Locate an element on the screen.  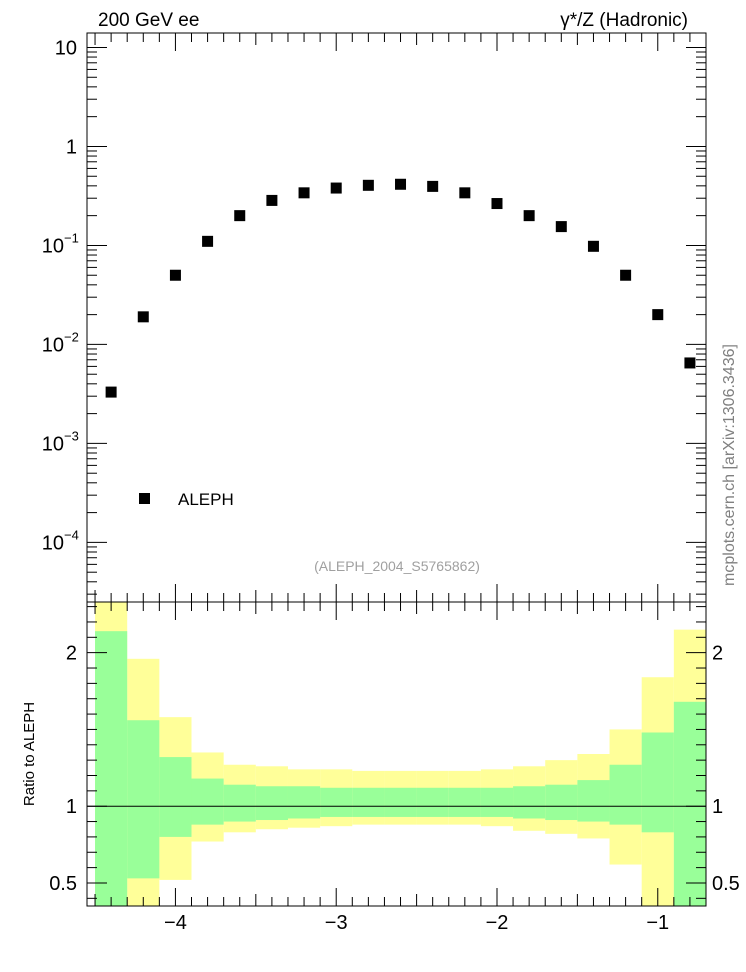
legend-label: ALEPH is located at coordinates (206, 499).